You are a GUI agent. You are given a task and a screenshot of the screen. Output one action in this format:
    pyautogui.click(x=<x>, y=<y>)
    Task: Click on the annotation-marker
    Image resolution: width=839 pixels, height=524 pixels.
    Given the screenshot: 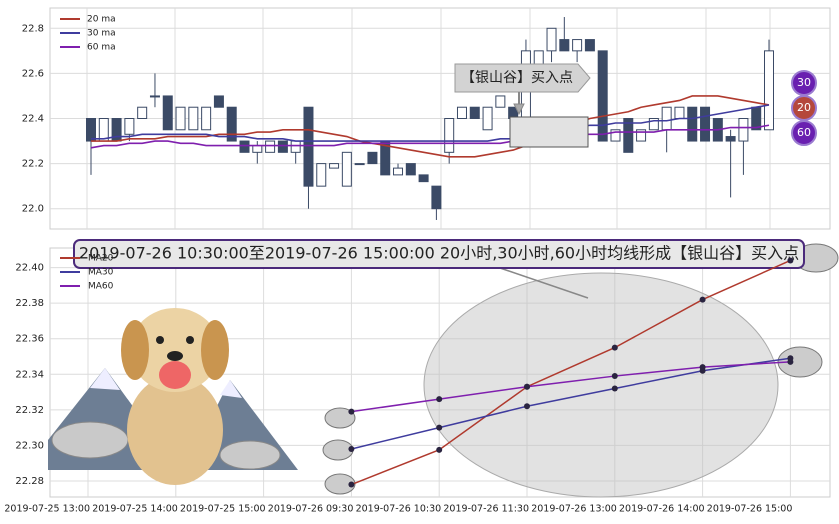 What is the action you would take?
    pyautogui.click(x=522, y=105)
    